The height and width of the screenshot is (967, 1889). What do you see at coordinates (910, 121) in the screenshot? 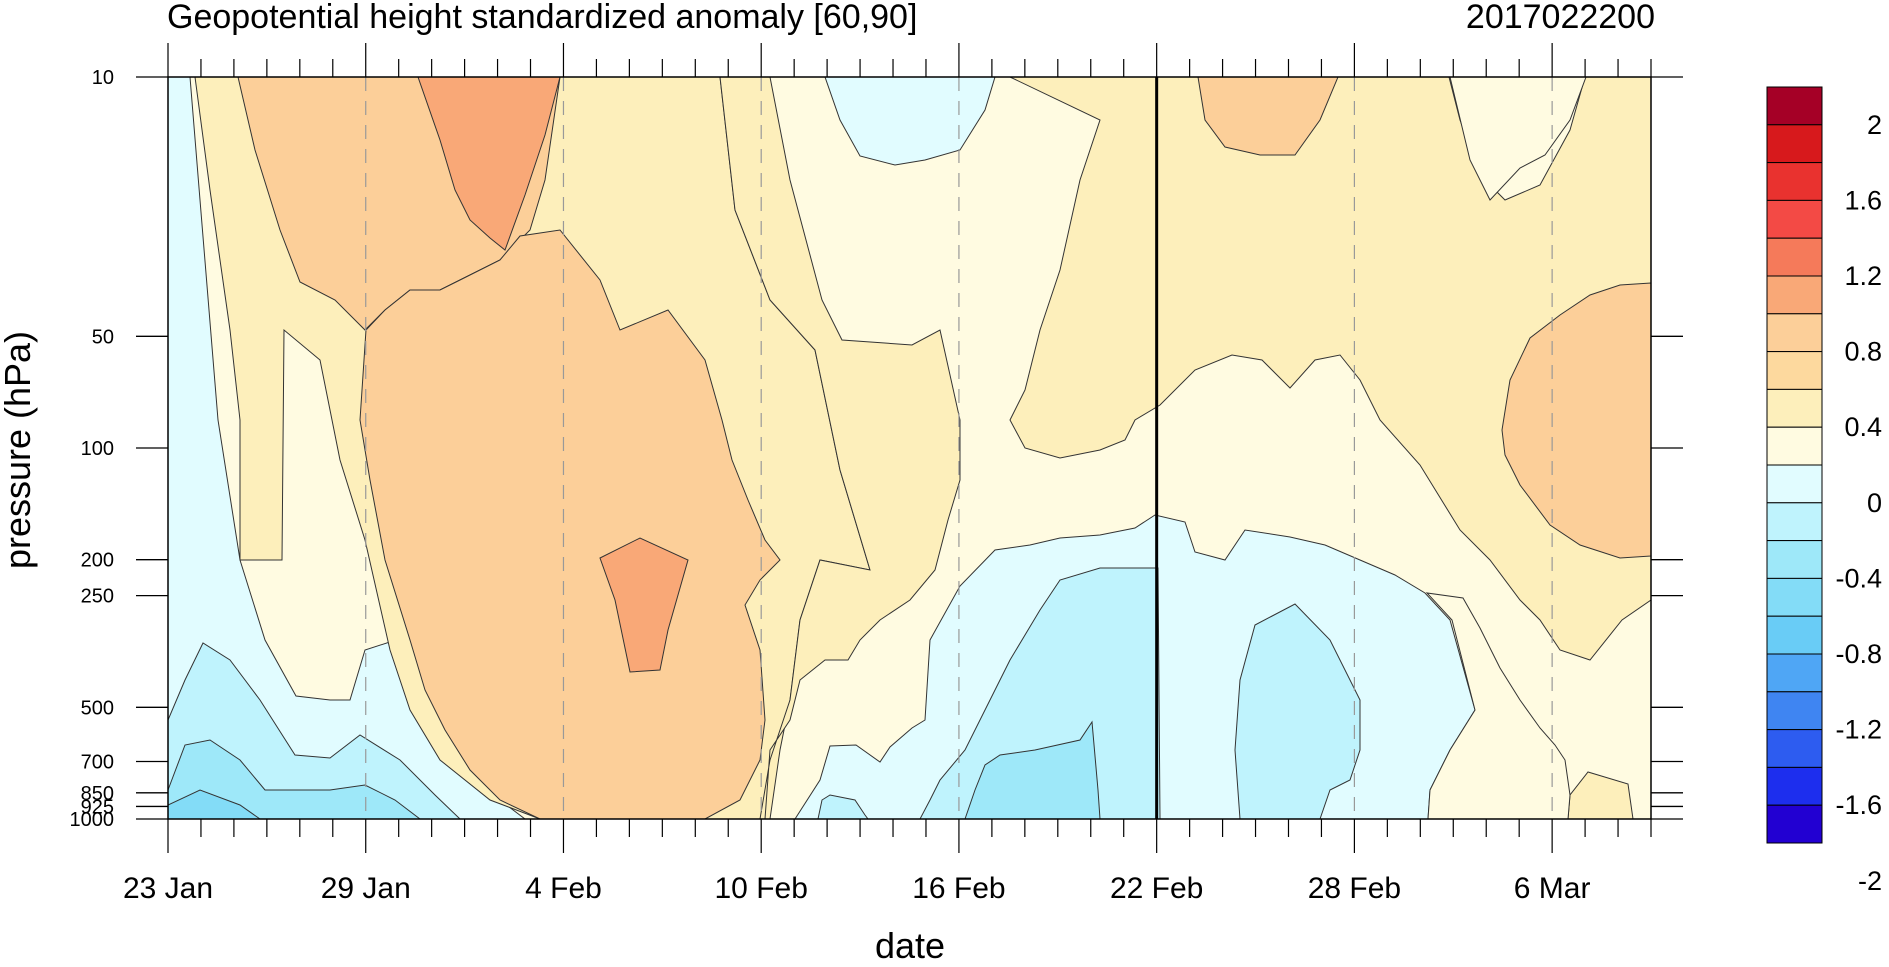
I see `contour-neg-top` at bounding box center [910, 121].